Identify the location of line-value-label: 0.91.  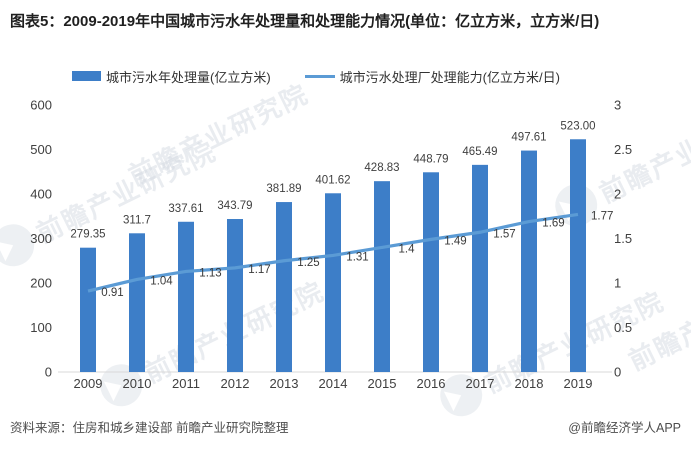
(112, 293).